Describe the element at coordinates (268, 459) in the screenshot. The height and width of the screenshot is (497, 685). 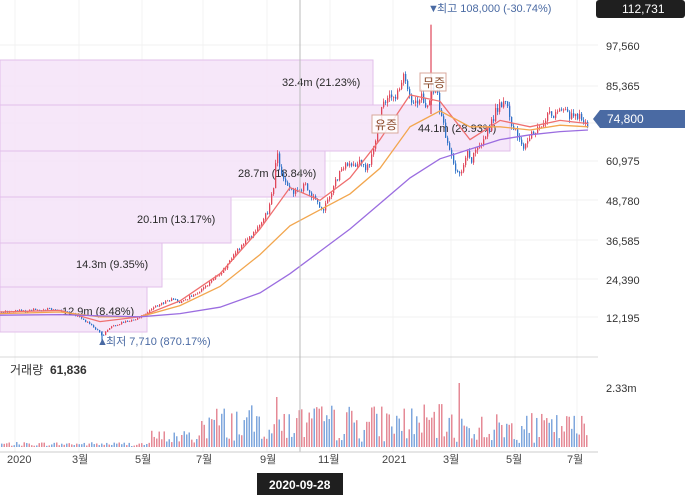
I see `x-tick-label: 9월` at that location.